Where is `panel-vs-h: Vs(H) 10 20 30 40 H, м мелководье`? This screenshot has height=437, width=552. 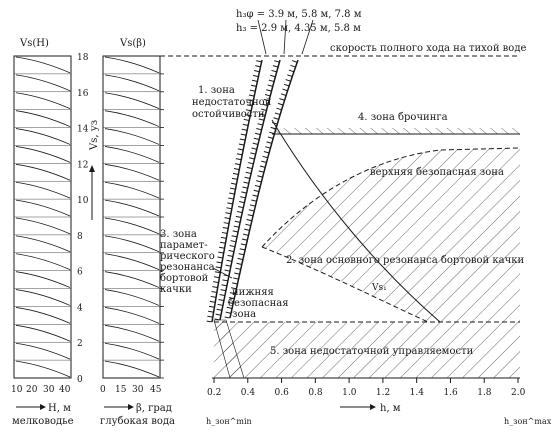
panel-vs-h: Vs(H) 10 20 30 40 H, м мелководье is located at coordinates (42, 232).